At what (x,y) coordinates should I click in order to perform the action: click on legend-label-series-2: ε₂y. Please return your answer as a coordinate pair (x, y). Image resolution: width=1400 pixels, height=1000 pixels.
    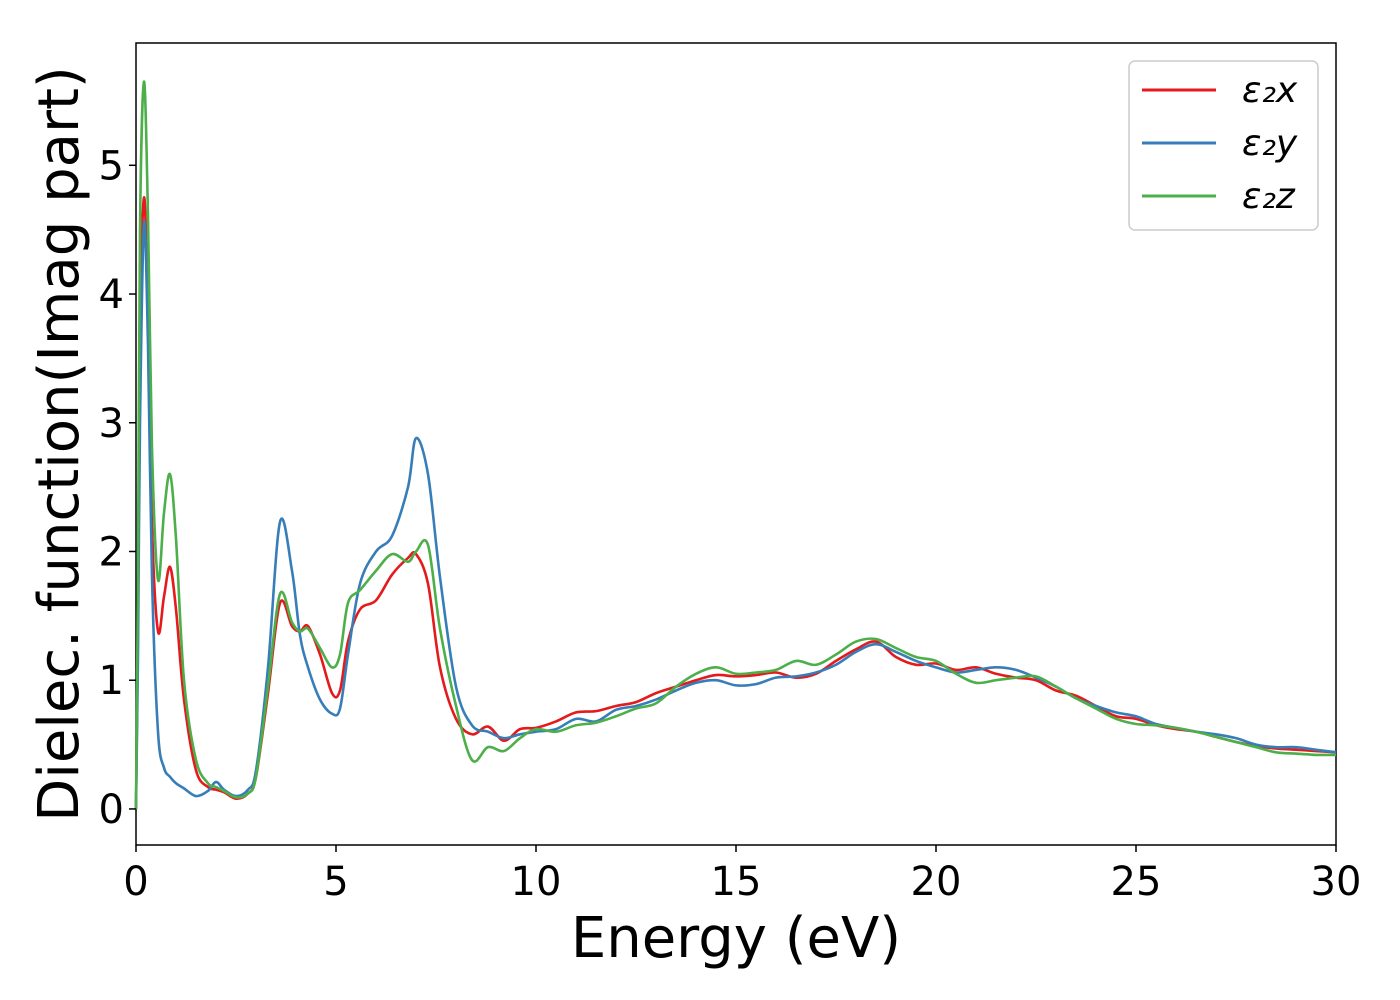
    Looking at the image, I should click on (1270, 143).